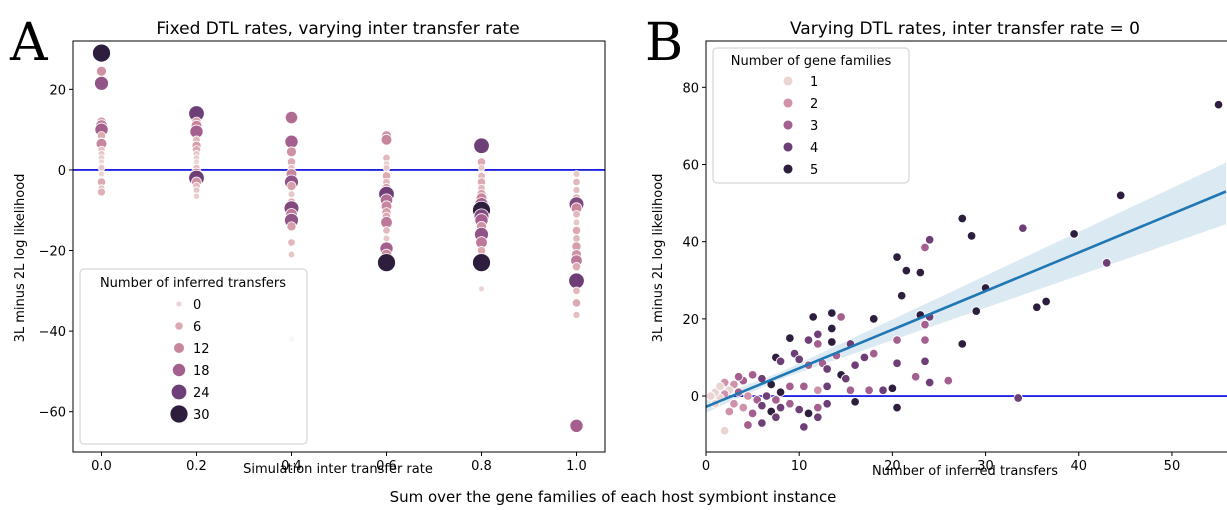 This screenshot has height=510, width=1227. What do you see at coordinates (706, 466) in the screenshot?
I see `panel-b-xtick-label: 0` at bounding box center [706, 466].